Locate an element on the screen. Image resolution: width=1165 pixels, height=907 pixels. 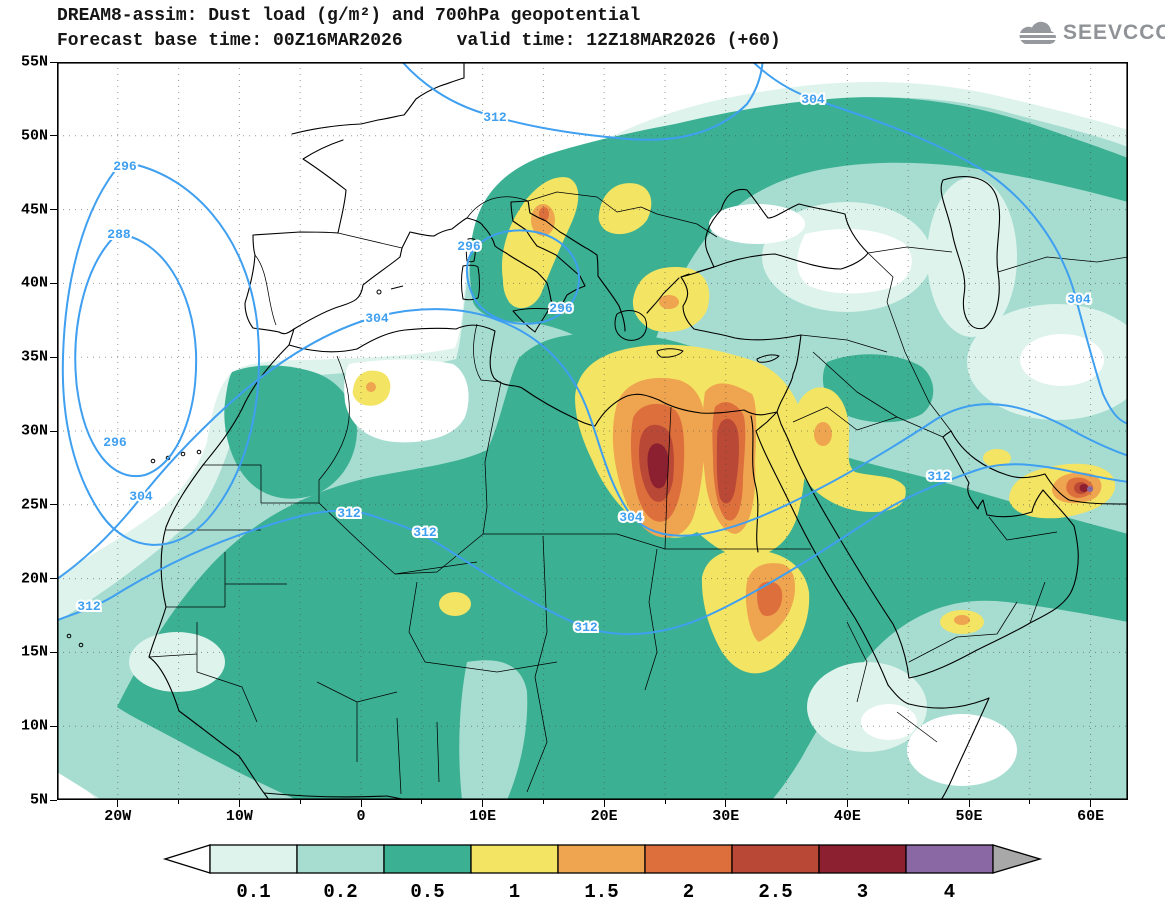
contour-label: 288 is located at coordinates (119, 234).